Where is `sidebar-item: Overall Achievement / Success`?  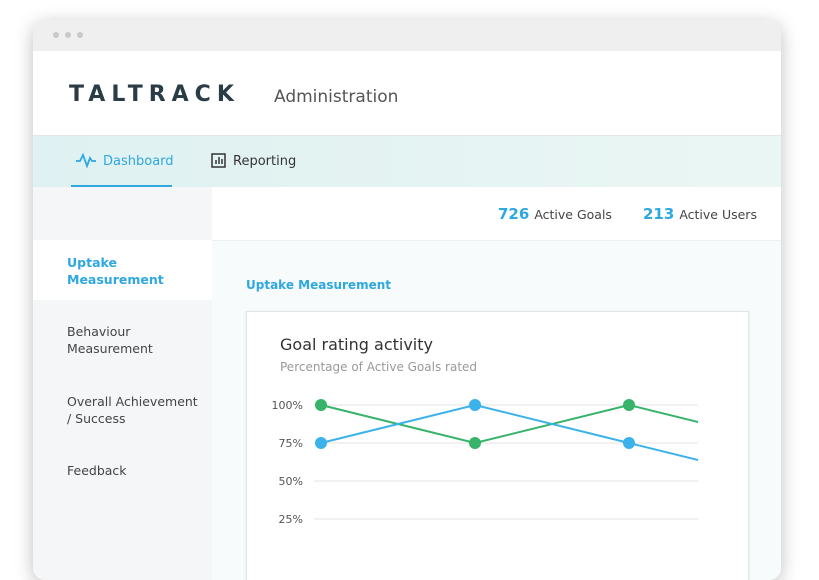
sidebar-item: Overall Achievement / Success is located at coordinates (132, 410).